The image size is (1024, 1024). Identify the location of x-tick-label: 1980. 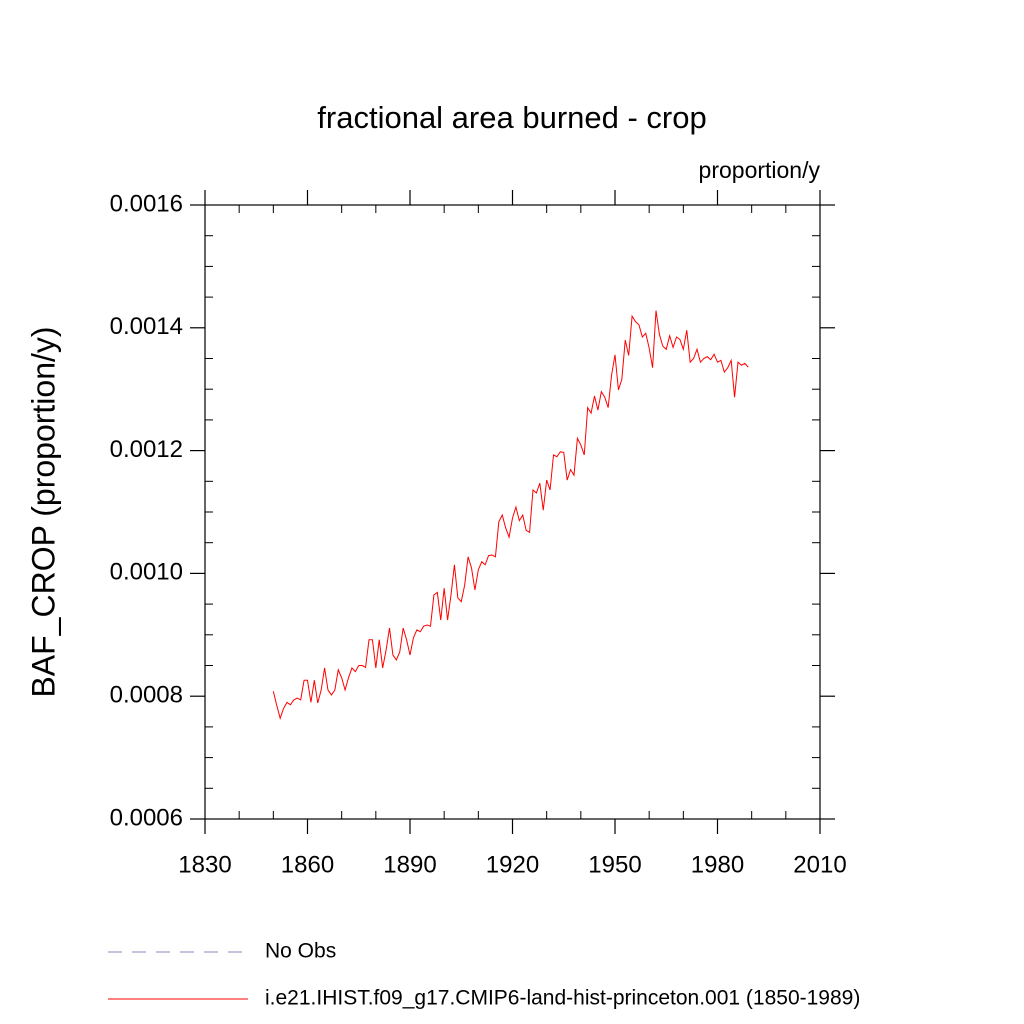
(717, 864).